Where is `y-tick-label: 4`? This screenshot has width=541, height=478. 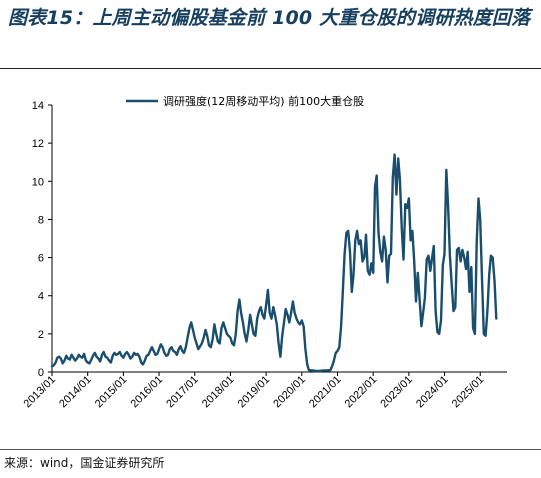
y-tick-label: 4 is located at coordinates (41, 297).